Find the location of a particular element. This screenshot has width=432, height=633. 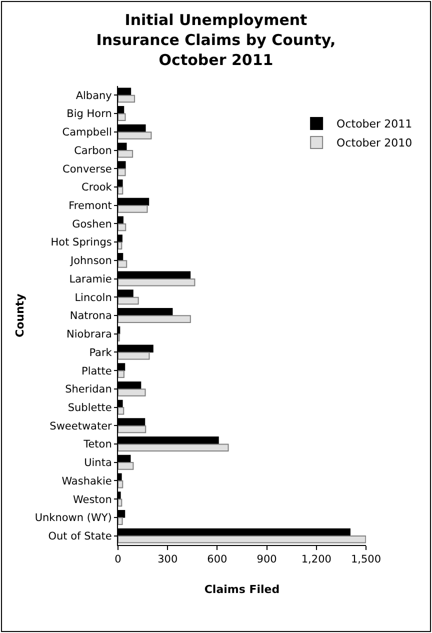

y-tick-label: Laramie is located at coordinates (90, 279).